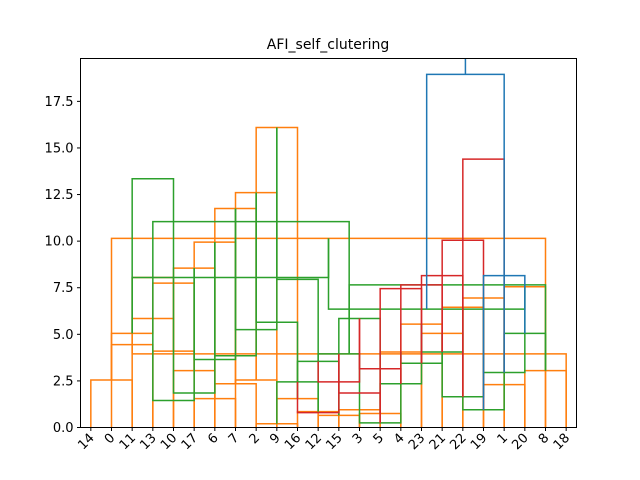  I want to click on y-axis: 0.0 2.5 5.0 7.5 10.0 12.5 15.0 17.5, so click(63, 265).